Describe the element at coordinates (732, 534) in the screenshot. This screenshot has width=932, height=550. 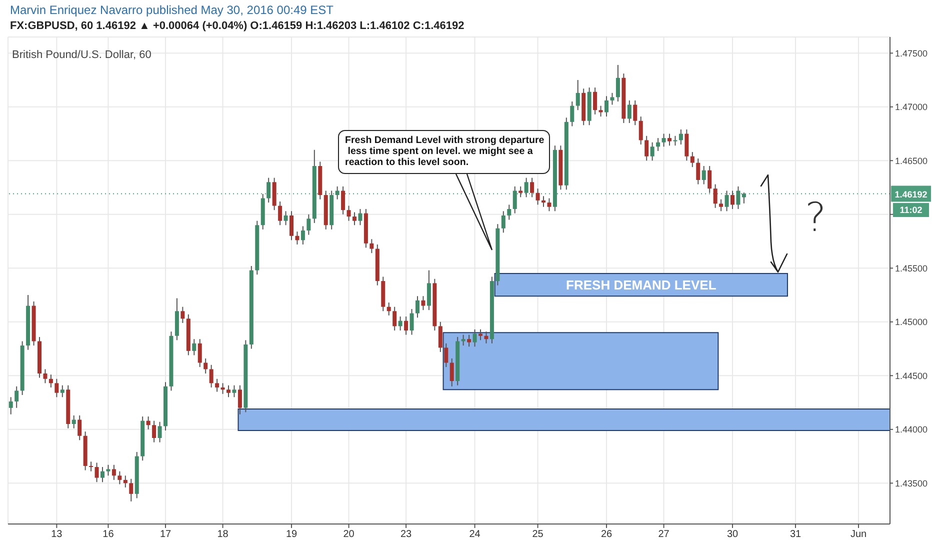
I see `x-tick-label: 30` at that location.